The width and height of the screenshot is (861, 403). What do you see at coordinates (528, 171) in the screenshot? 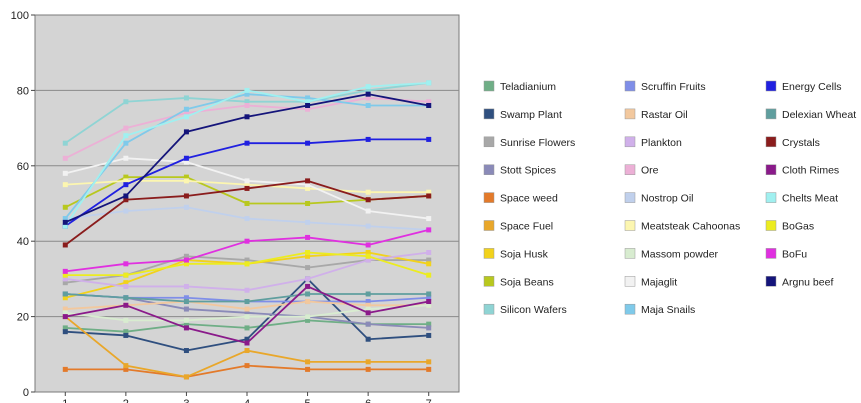
I see `legend-label: Stott Spices` at bounding box center [528, 171].